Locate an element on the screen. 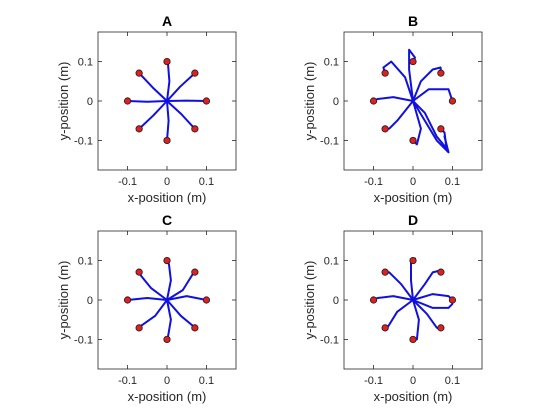  panel-a-y-tick-label: 0 is located at coordinates (90, 102).